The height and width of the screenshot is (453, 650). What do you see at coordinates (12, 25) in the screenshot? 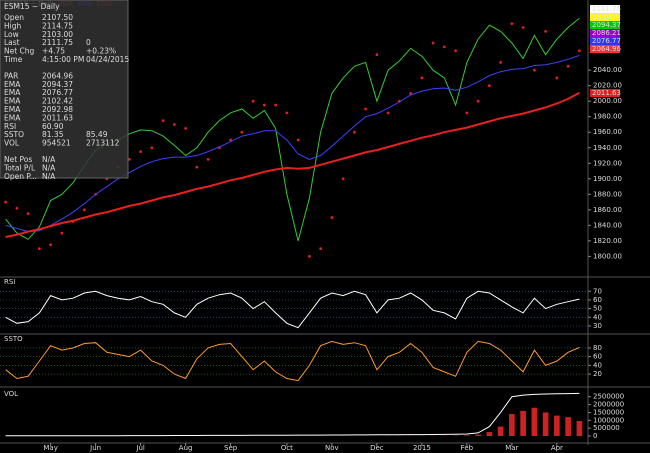
I see `info-label: High` at bounding box center [12, 25].